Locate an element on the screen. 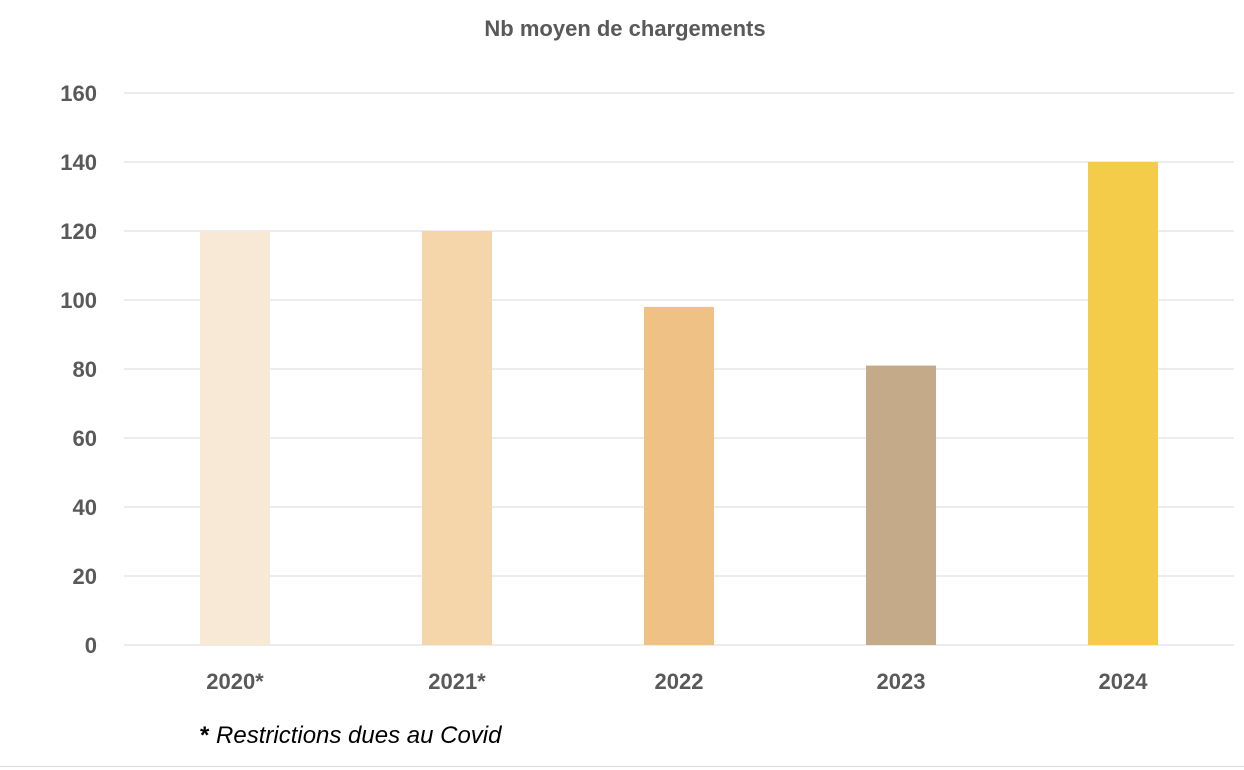  bar-2024 is located at coordinates (1123, 403).